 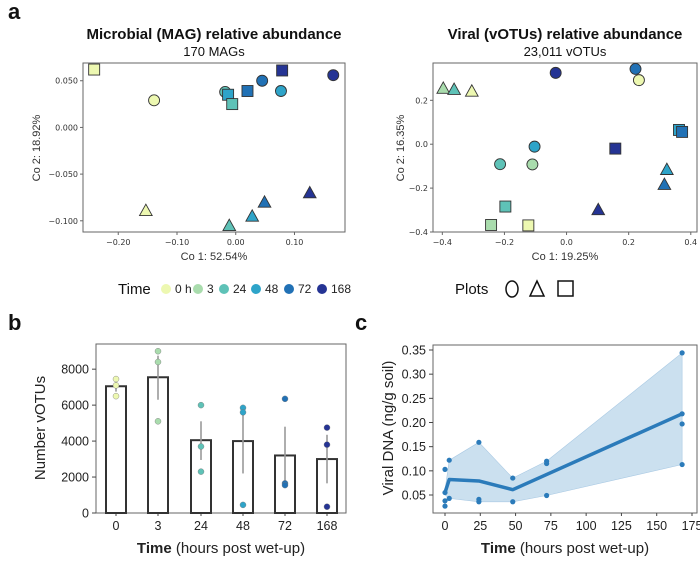 I want to click on votu-y-tick-label: −0.4, so click(x=418, y=232).